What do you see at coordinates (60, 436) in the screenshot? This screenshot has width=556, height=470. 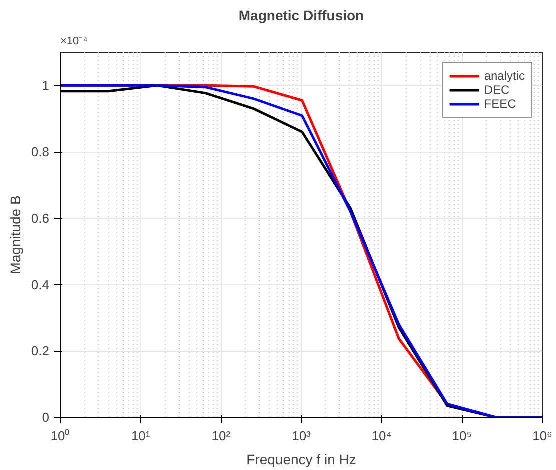 I see `x-tick-label: 10⁰` at bounding box center [60, 436].